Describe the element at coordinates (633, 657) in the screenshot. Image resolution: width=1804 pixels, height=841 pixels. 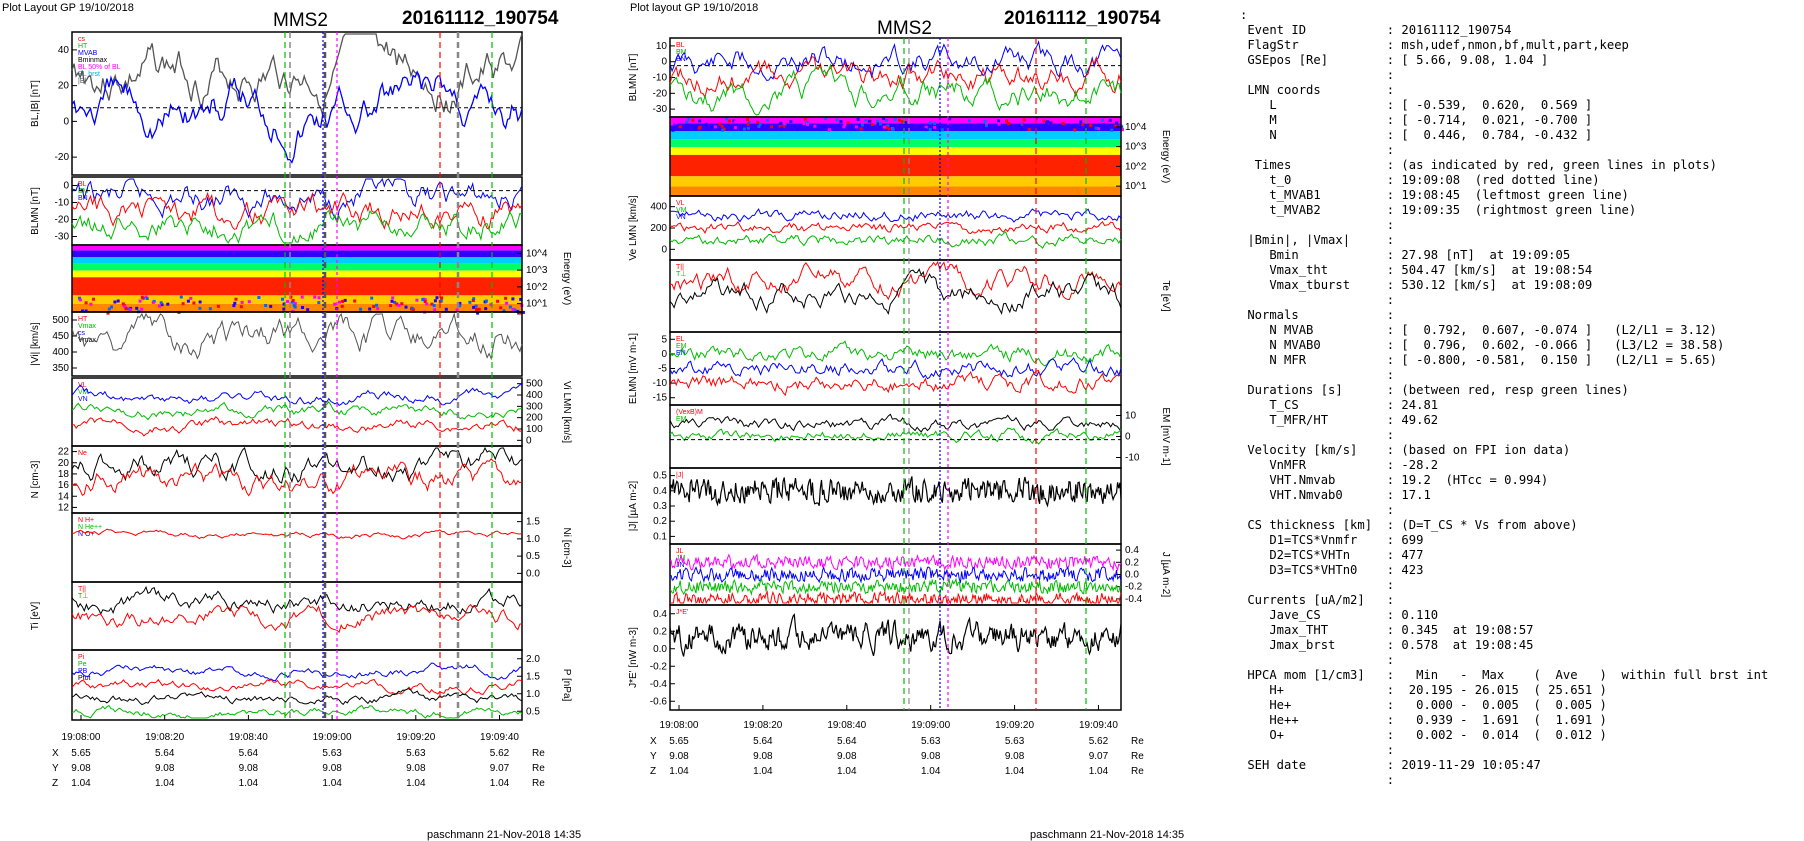
I see `panel-ylabel: J*E' [nW m-3]` at that location.